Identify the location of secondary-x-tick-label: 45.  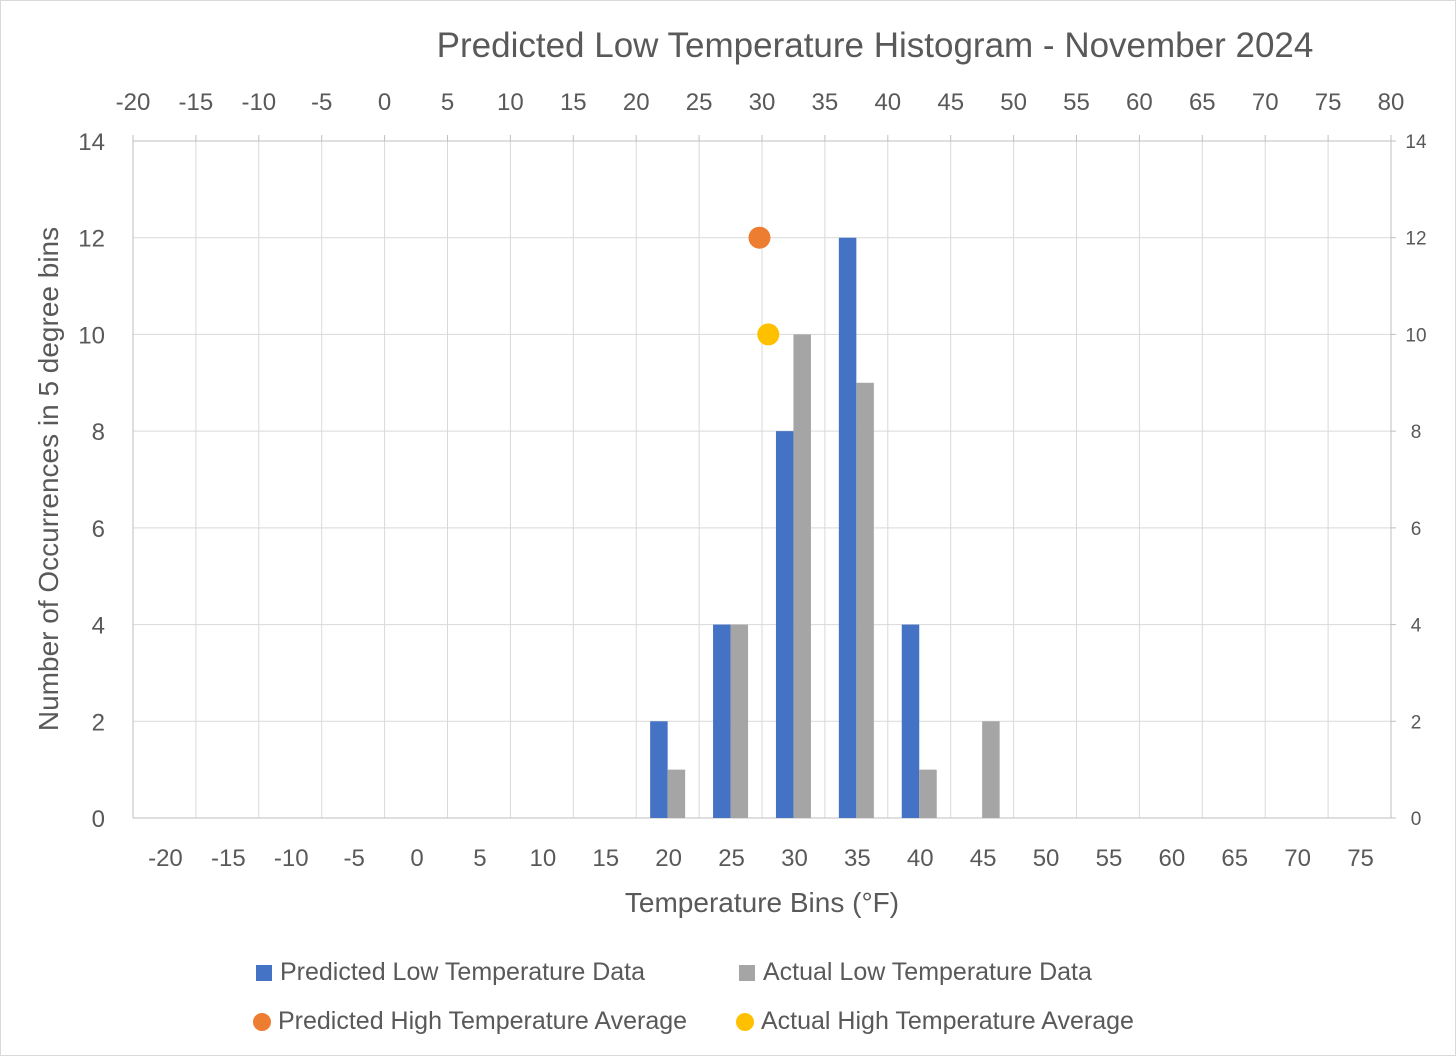
(950, 102).